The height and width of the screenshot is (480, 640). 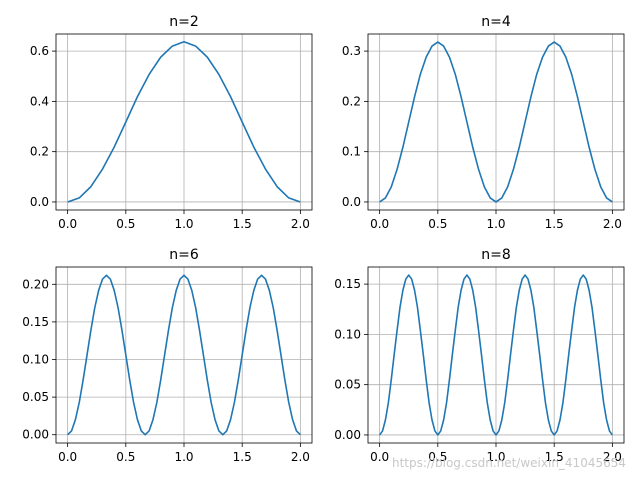 What do you see at coordinates (35, 284) in the screenshot?
I see `y-tick-label: 0.20` at bounding box center [35, 284].